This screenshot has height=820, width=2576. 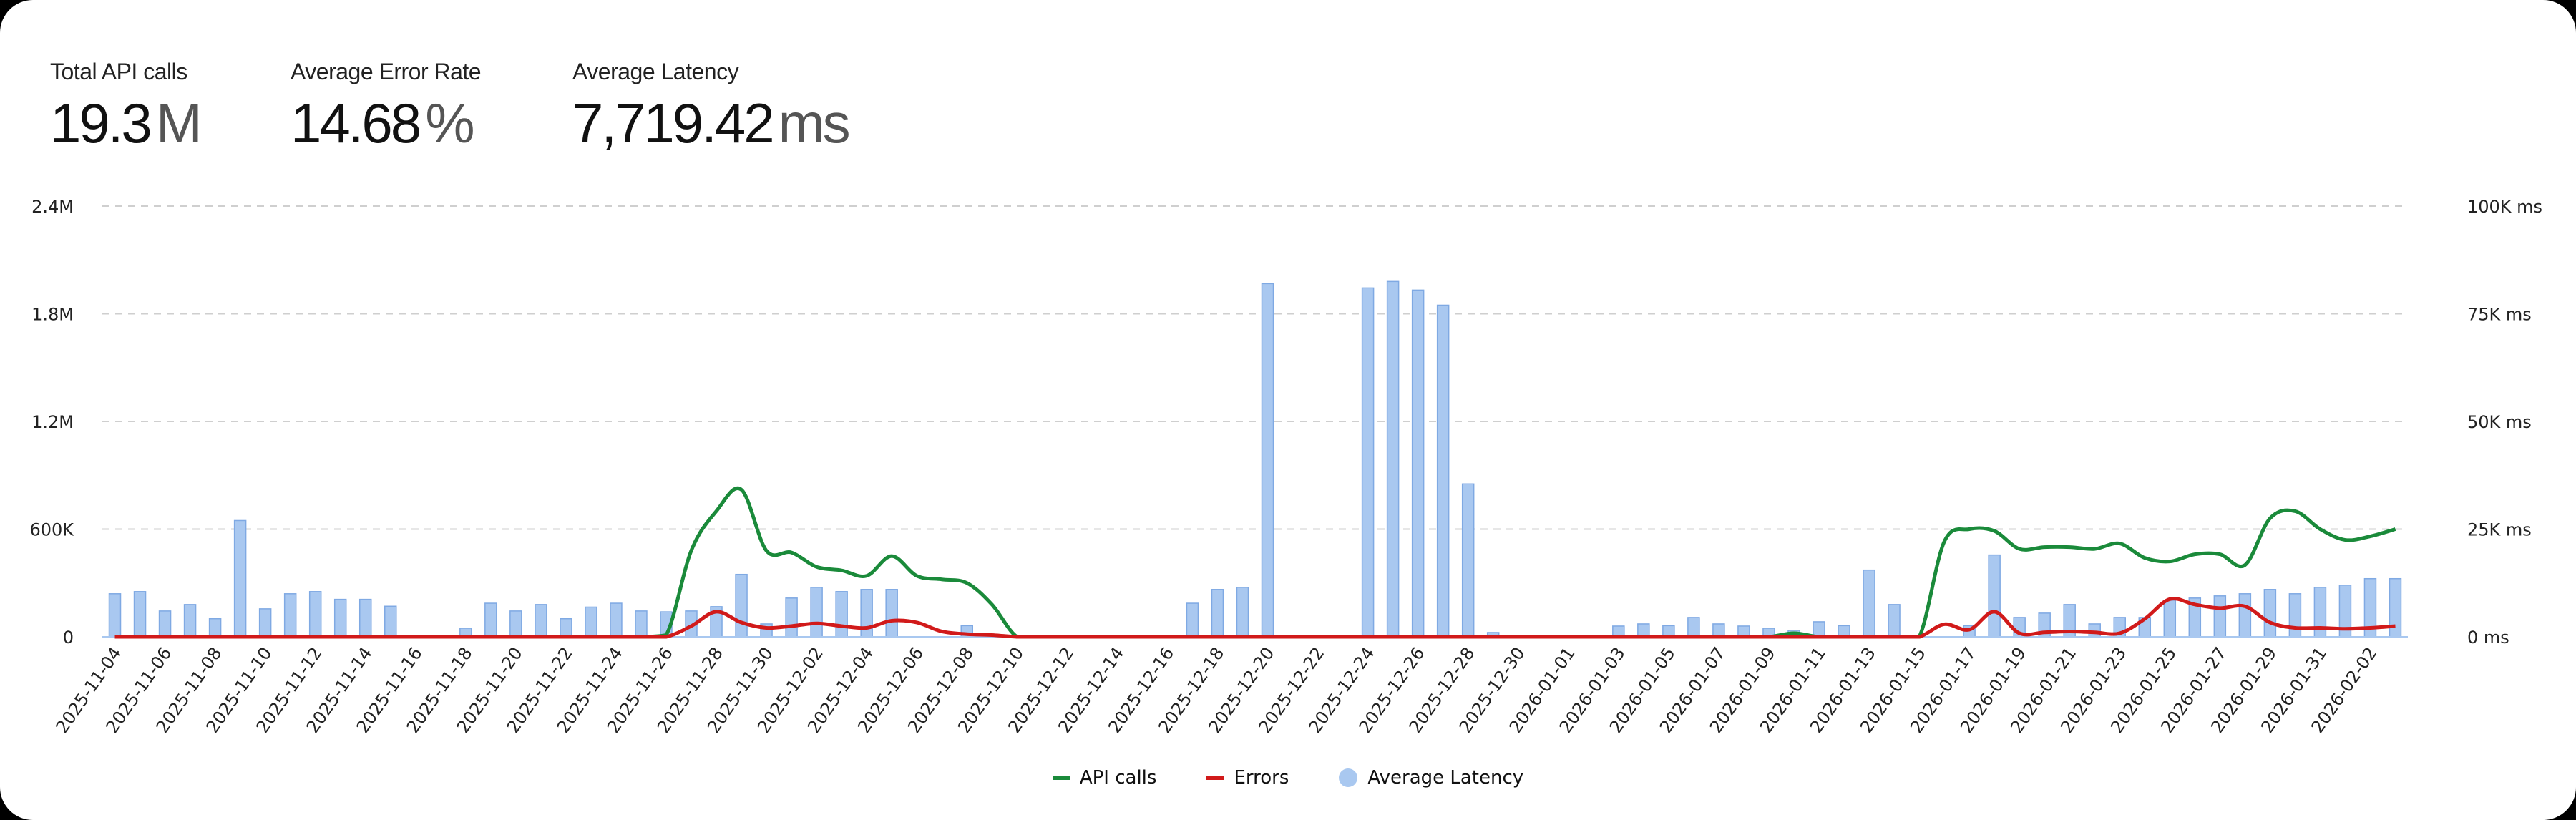 I want to click on stat-value: 14.68%, so click(x=383, y=123).